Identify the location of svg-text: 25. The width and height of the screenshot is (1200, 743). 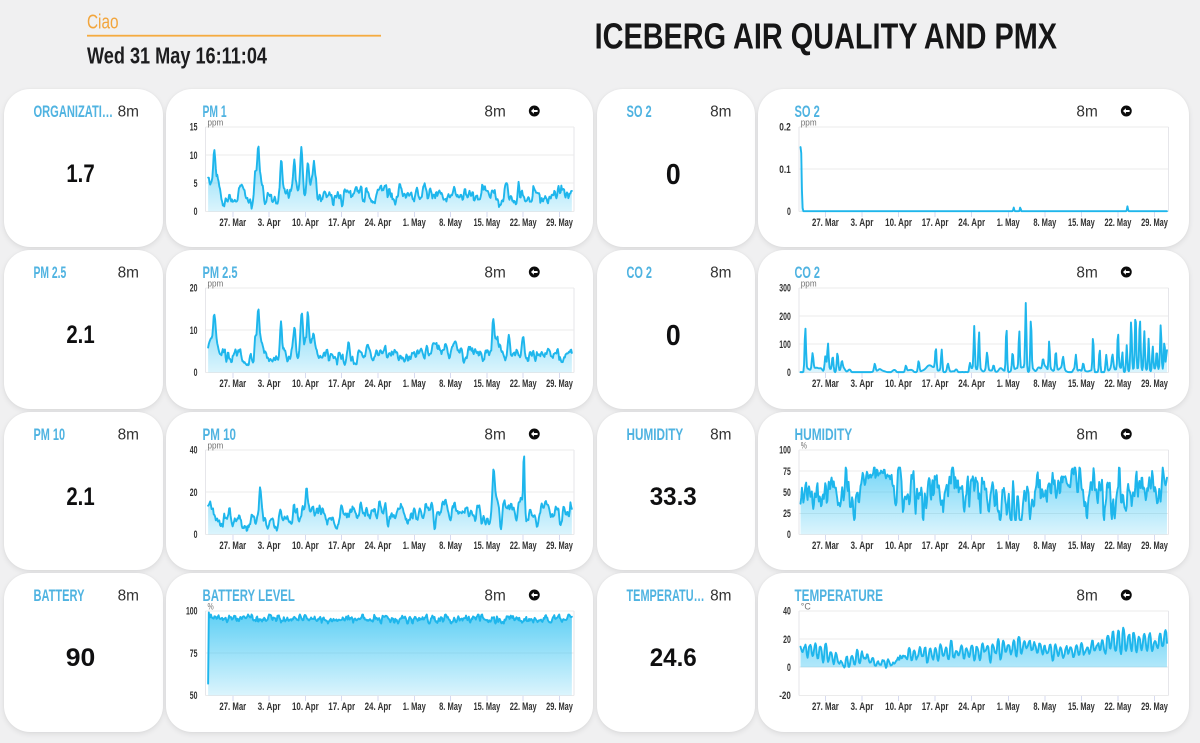
(787, 514).